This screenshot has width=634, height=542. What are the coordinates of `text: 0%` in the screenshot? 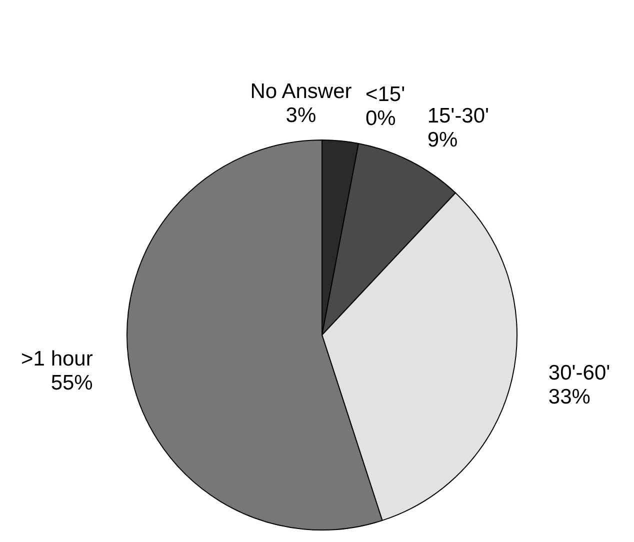 It's located at (380, 118).